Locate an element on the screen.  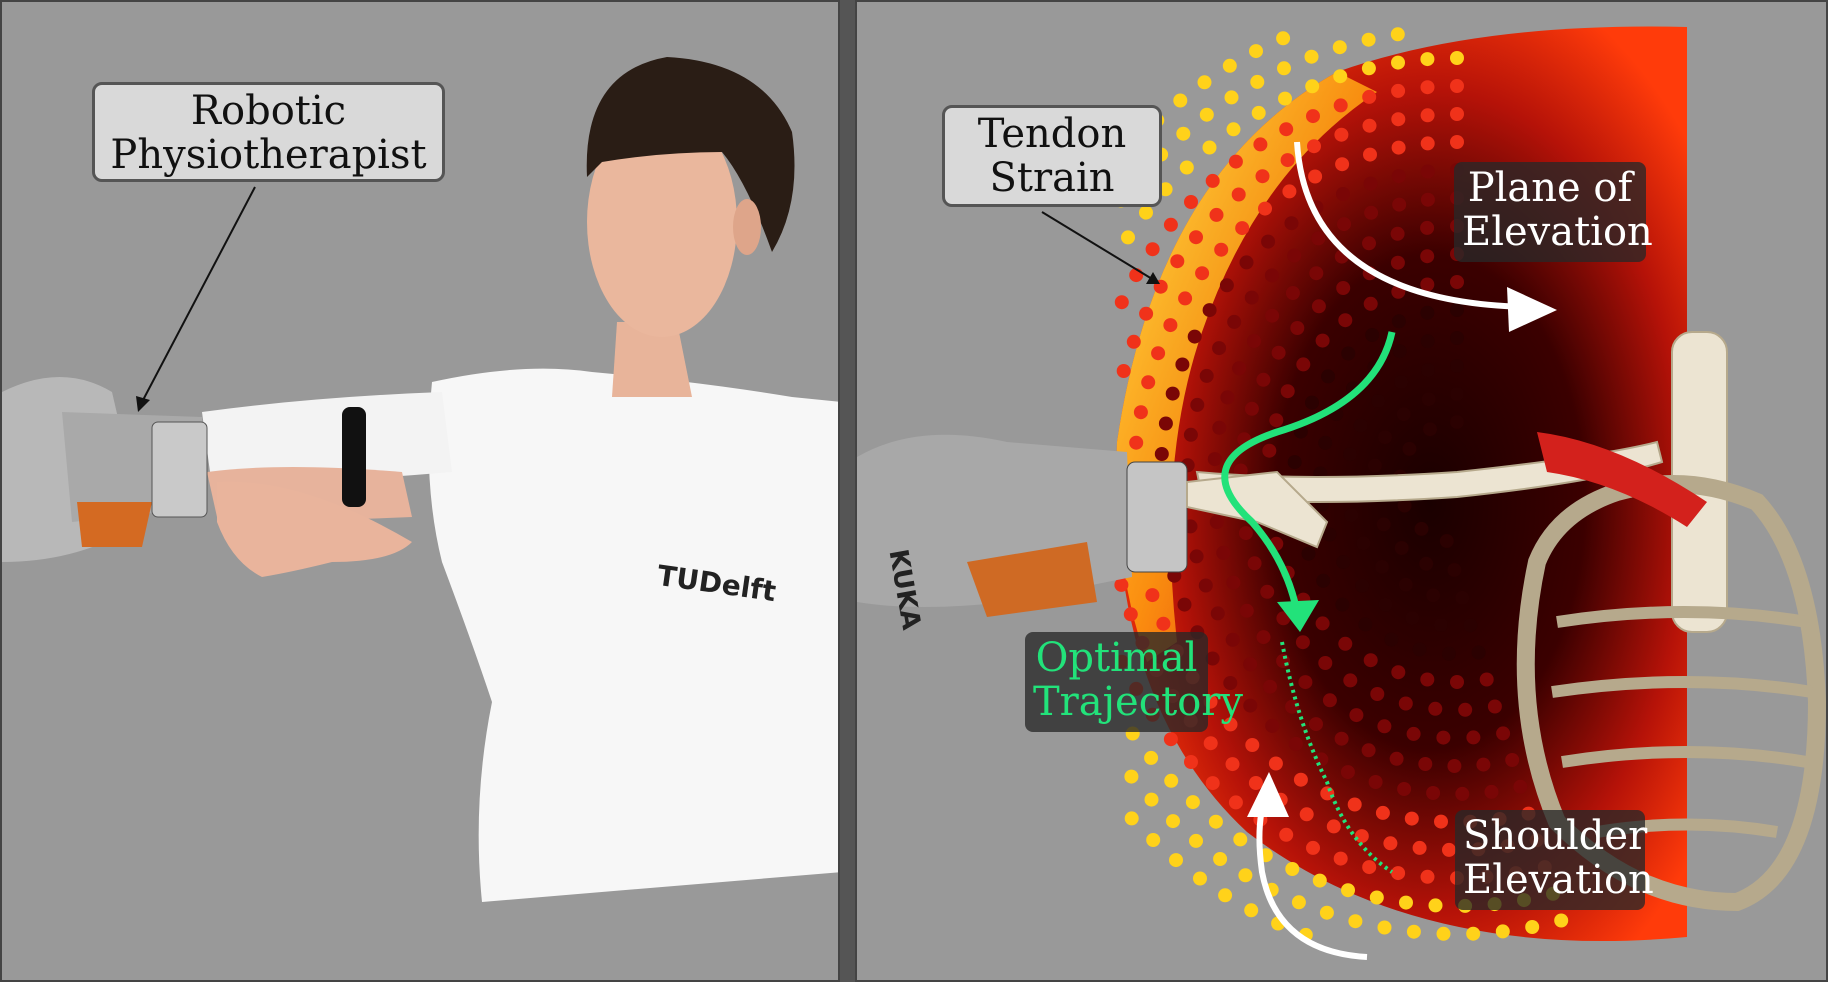
shoulder-line-2: Elevation is located at coordinates (1558, 880).